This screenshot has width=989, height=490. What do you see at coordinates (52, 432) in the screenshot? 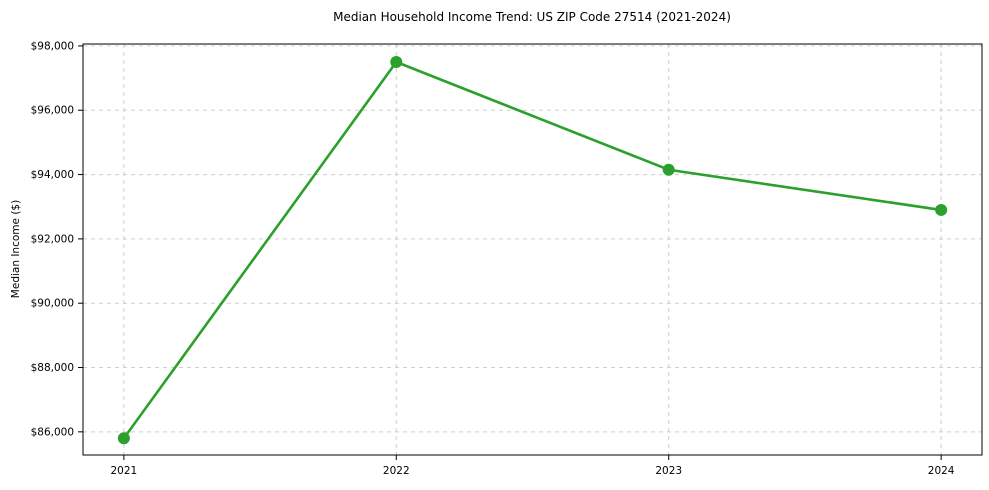
I see `y-tick-label: $86,000` at bounding box center [52, 432].